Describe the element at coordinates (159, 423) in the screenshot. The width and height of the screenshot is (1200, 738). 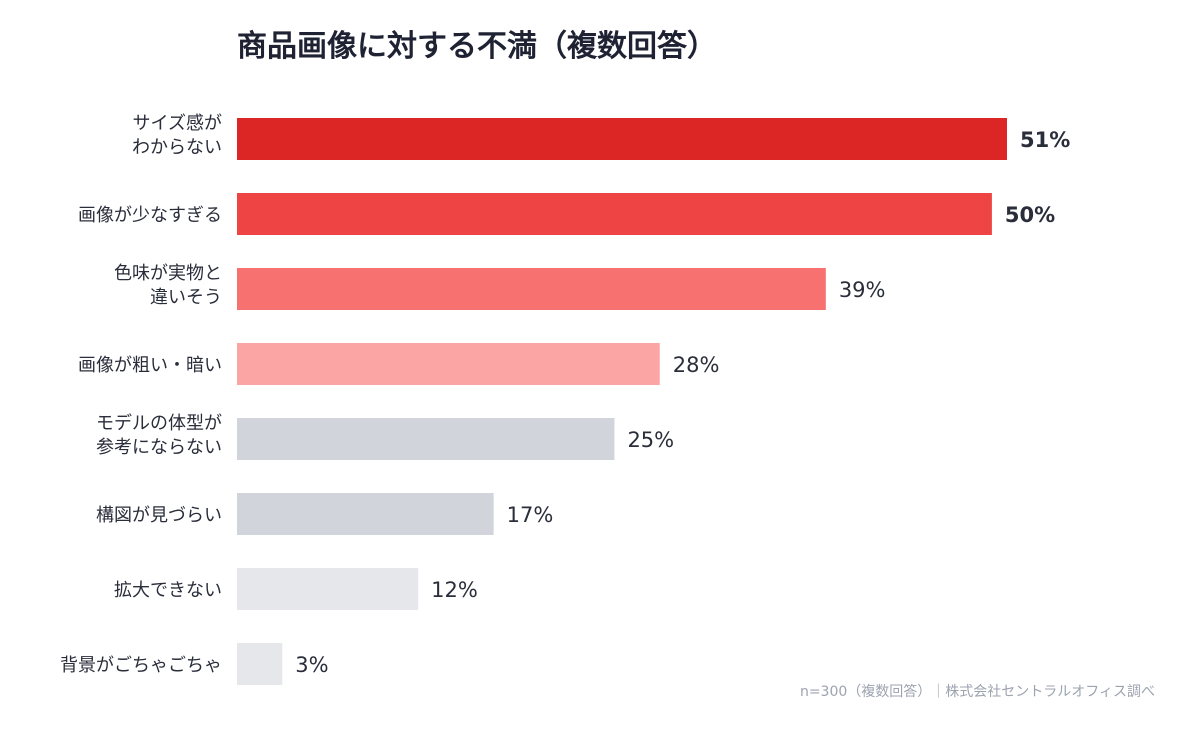
I see `category-label: モデルの体型が` at that location.